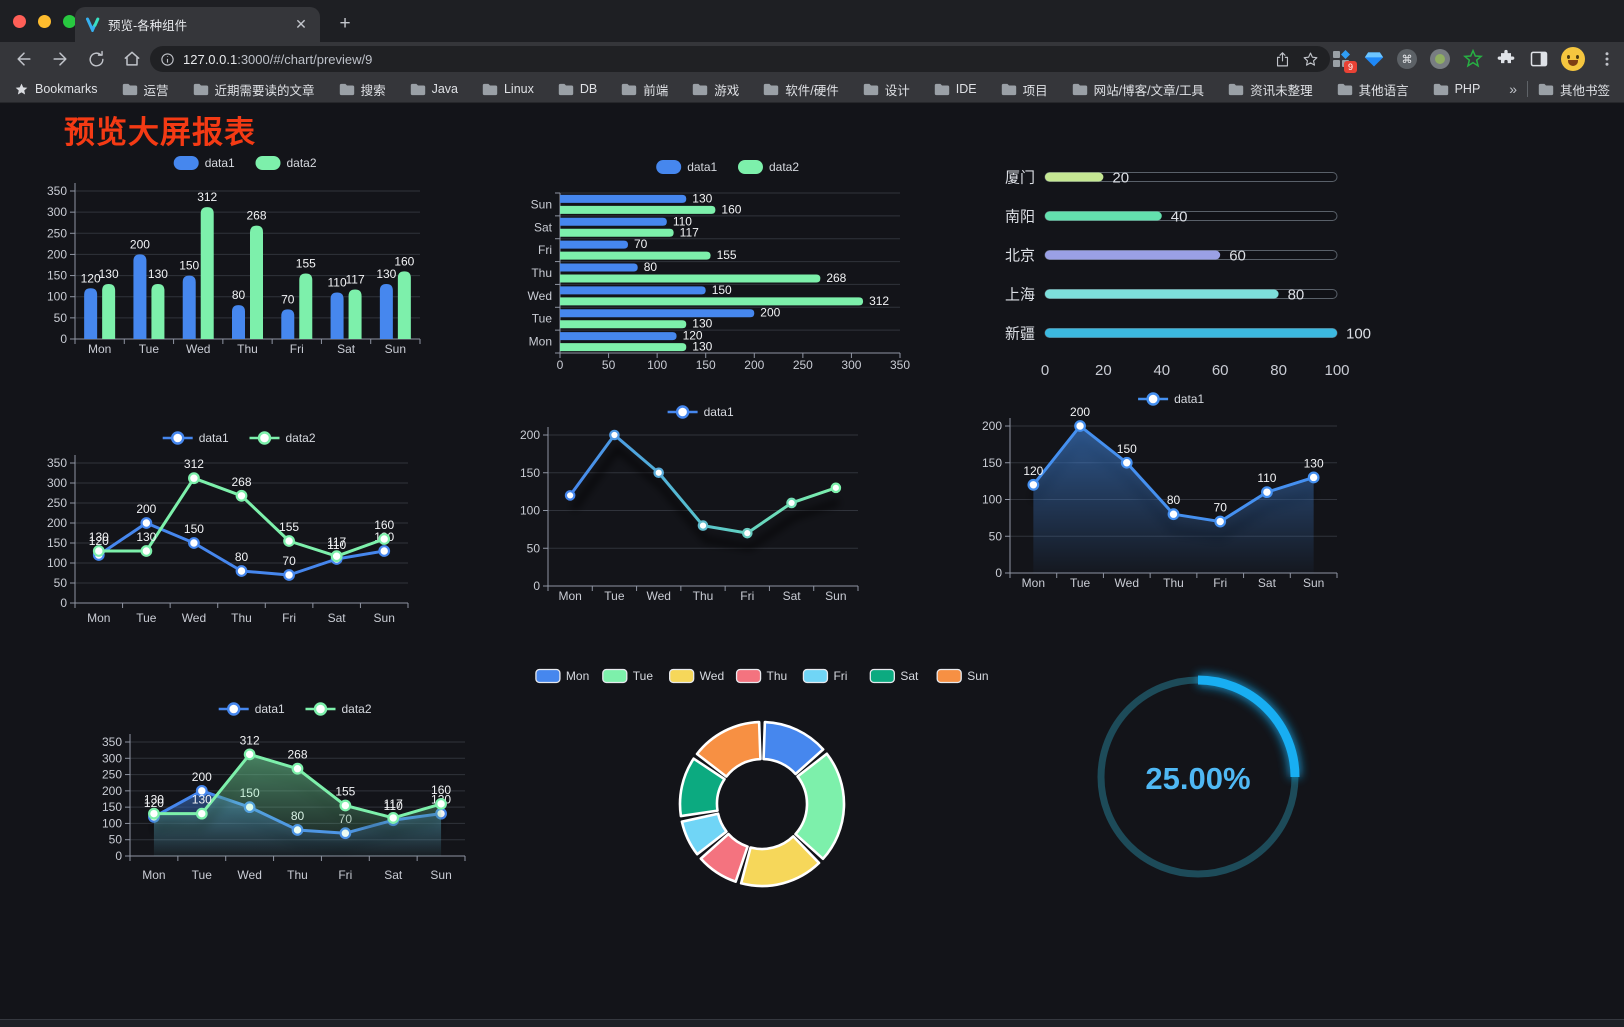  I want to click on gem-icon, so click(1374, 59).